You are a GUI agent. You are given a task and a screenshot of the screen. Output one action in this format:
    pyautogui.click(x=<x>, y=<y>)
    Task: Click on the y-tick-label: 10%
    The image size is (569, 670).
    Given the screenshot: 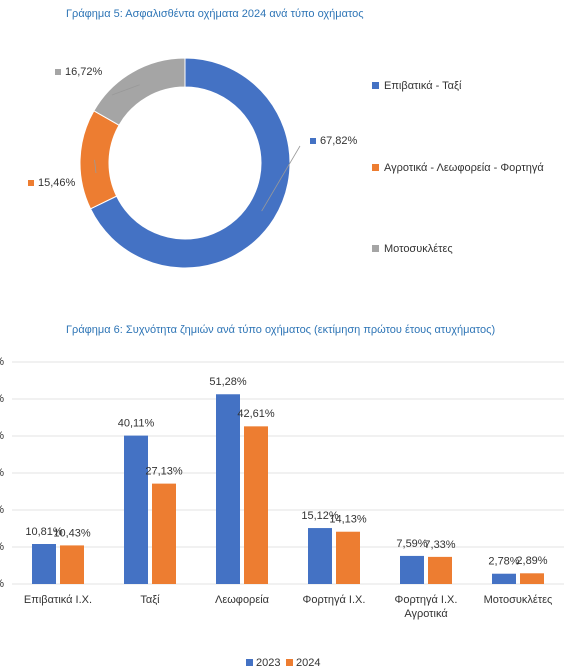 What is the action you would take?
    pyautogui.click(x=2, y=547)
    